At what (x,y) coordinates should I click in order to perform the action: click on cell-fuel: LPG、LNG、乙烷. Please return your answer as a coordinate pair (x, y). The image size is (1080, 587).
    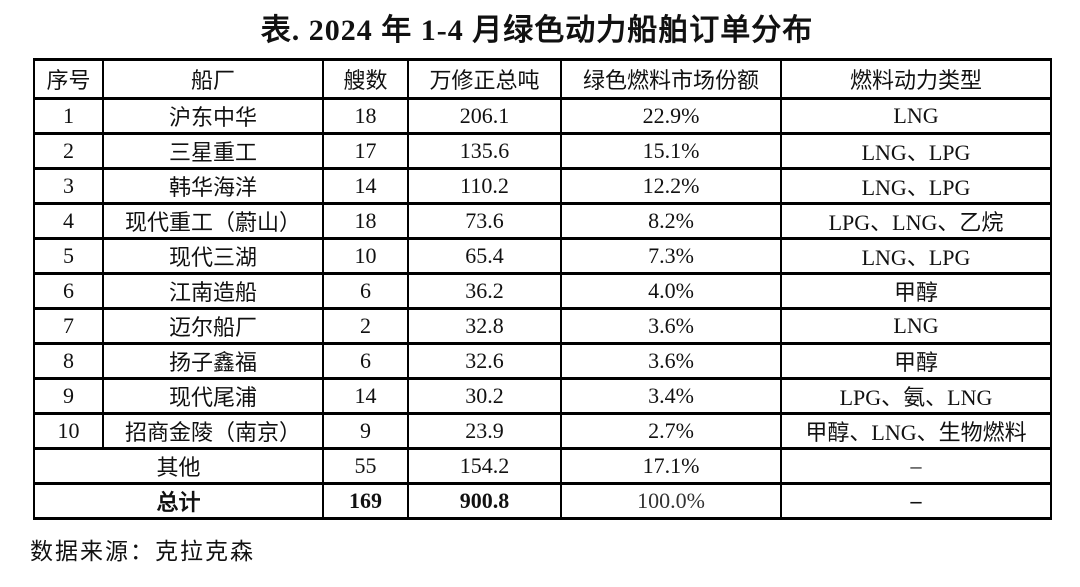
    Looking at the image, I should click on (916, 221).